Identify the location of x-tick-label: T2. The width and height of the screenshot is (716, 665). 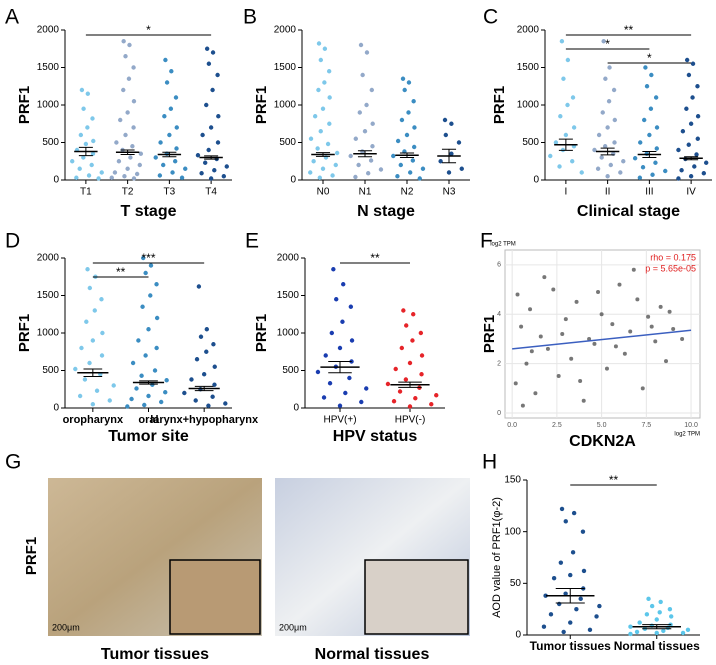
(128, 192).